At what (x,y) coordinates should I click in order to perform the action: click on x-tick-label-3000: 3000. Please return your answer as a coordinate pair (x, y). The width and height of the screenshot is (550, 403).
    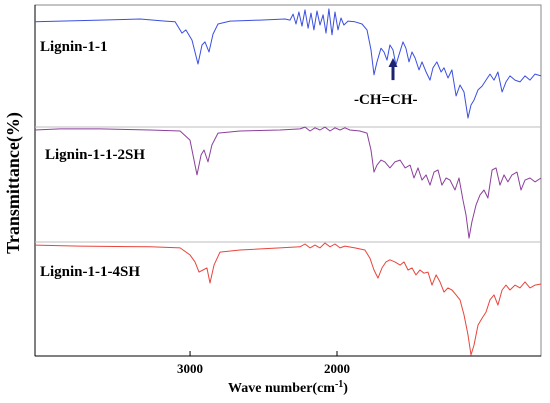
    Looking at the image, I should click on (190, 368).